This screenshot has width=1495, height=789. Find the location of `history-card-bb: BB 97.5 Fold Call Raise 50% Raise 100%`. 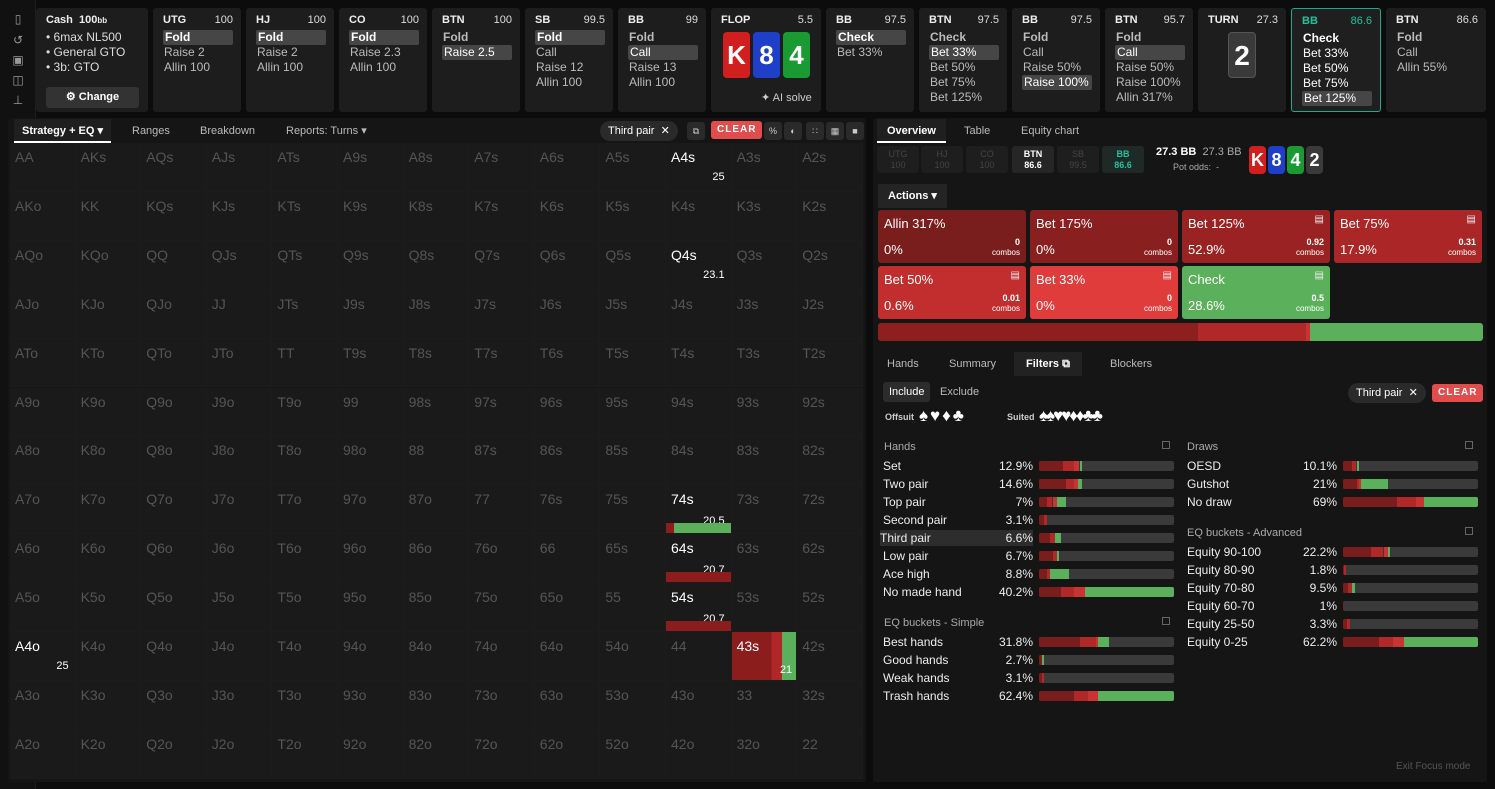

history-card-bb: BB 97.5 Fold Call Raise 50% Raise 100% is located at coordinates (1056, 60).